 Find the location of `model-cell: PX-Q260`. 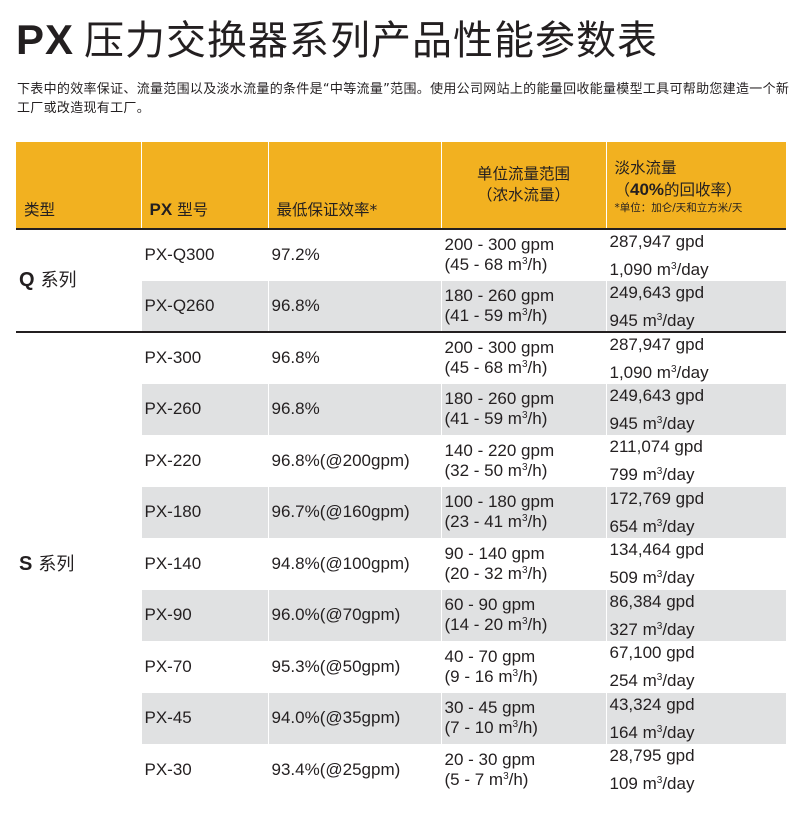

model-cell: PX-Q260 is located at coordinates (204, 306).